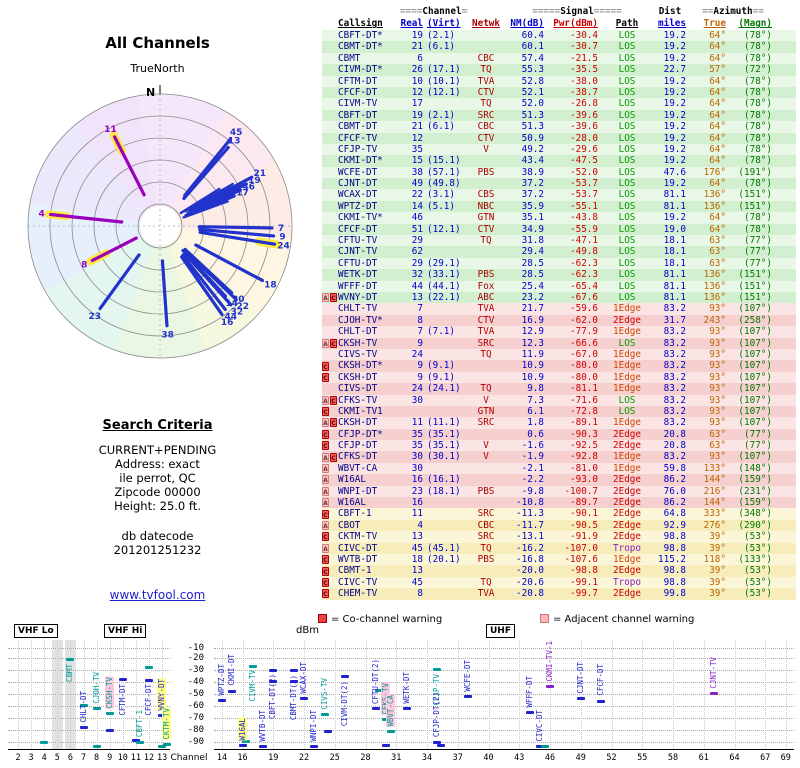 Image resolution: width=800 pixels, height=768 pixels. What do you see at coordinates (717, 389) in the screenshot?
I see `cell-true: 93°` at bounding box center [717, 389].